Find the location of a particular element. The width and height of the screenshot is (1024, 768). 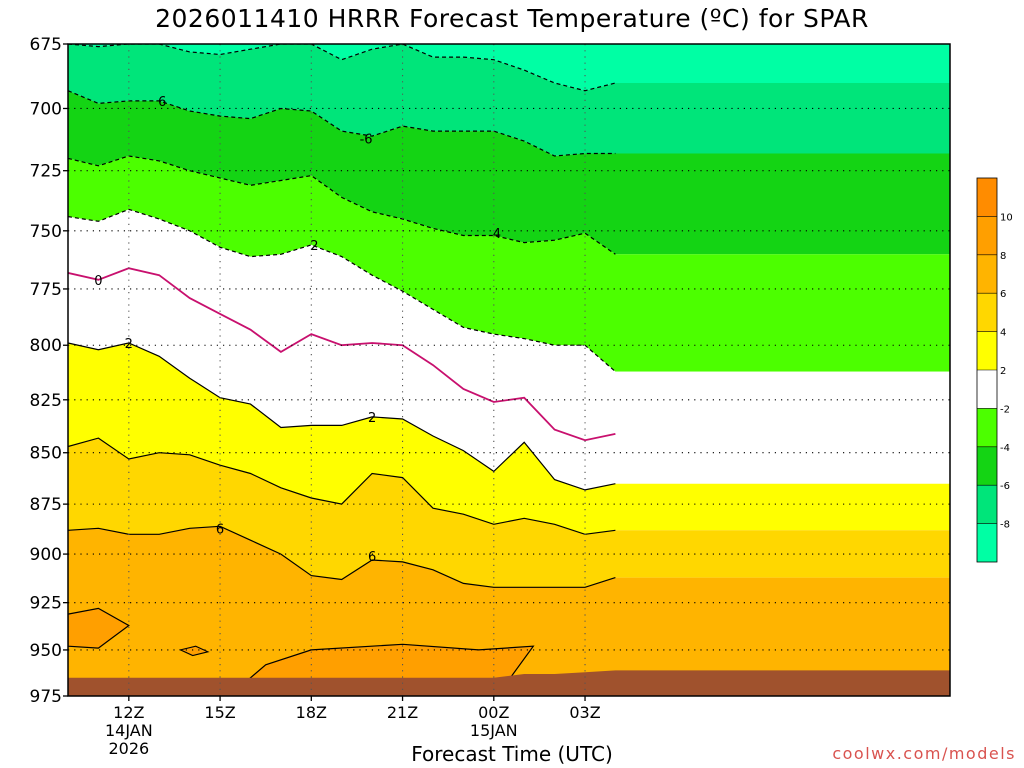

x-tick-date: 14JAN is located at coordinates (129, 730).